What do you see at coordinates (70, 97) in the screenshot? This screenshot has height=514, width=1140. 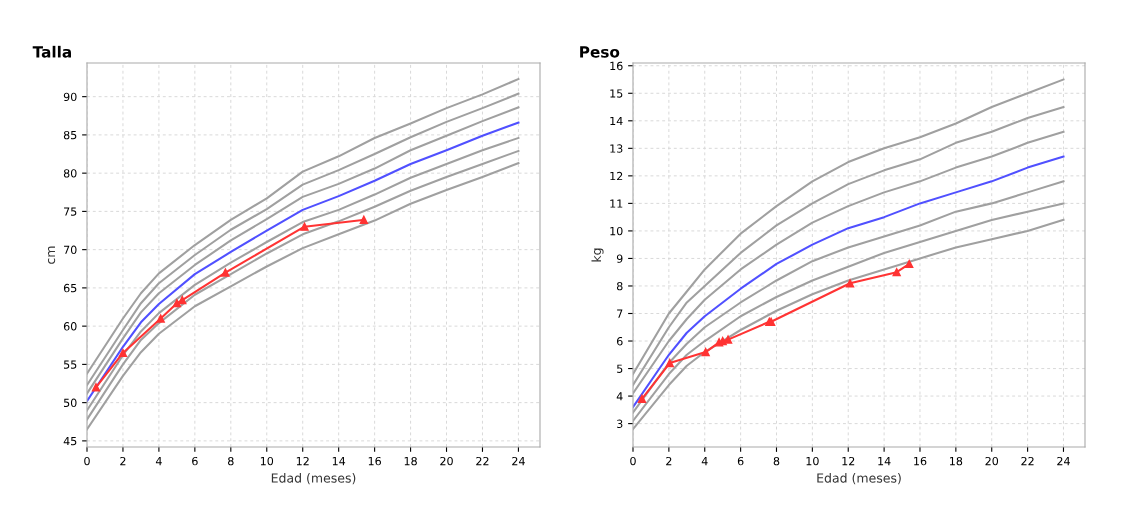 I see `y-tick-label: 90` at bounding box center [70, 97].